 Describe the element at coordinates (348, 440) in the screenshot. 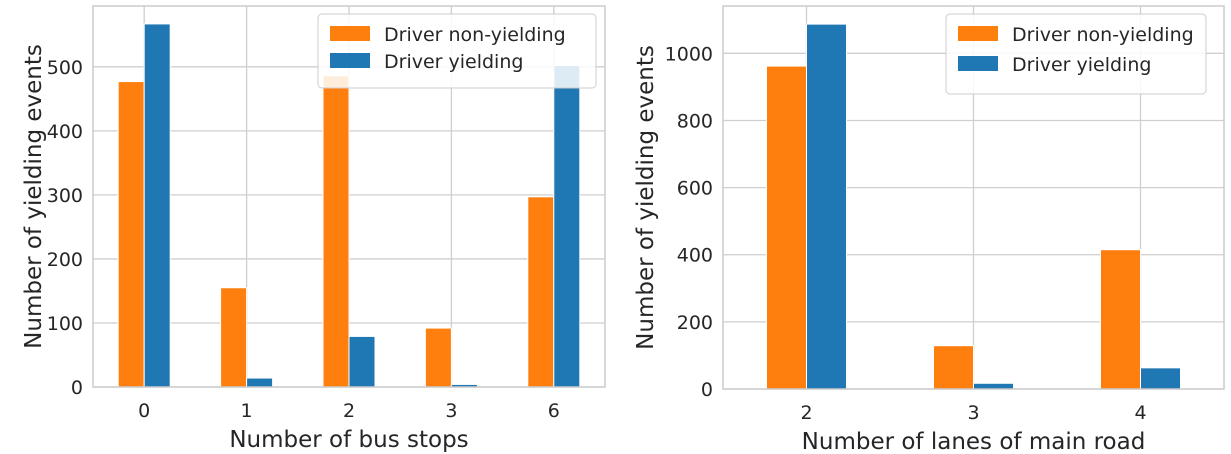

I see `x-axis-label: Number of bus stops` at that location.